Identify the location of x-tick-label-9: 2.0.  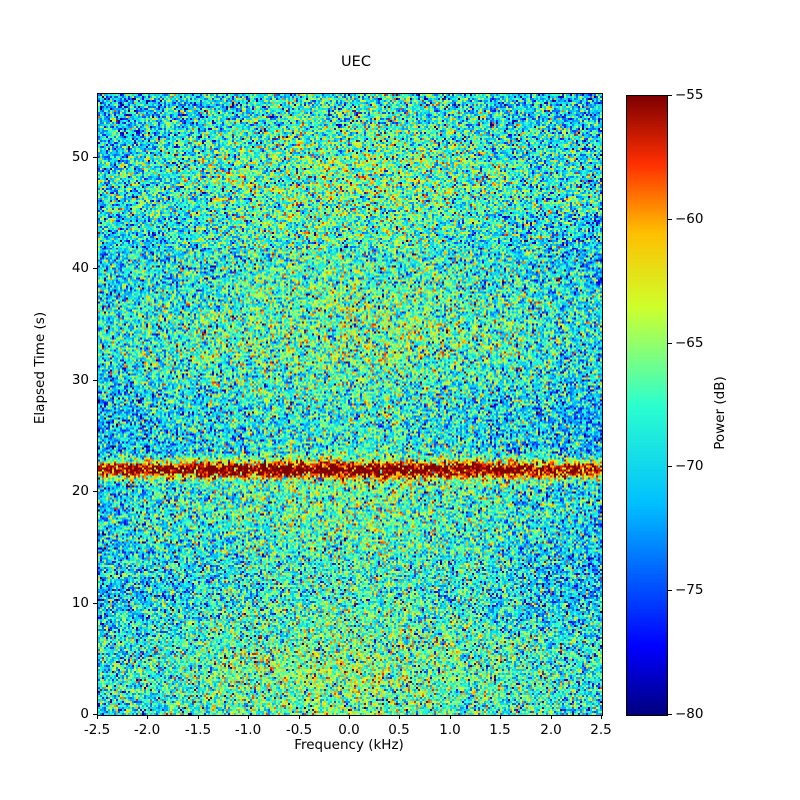
(551, 730).